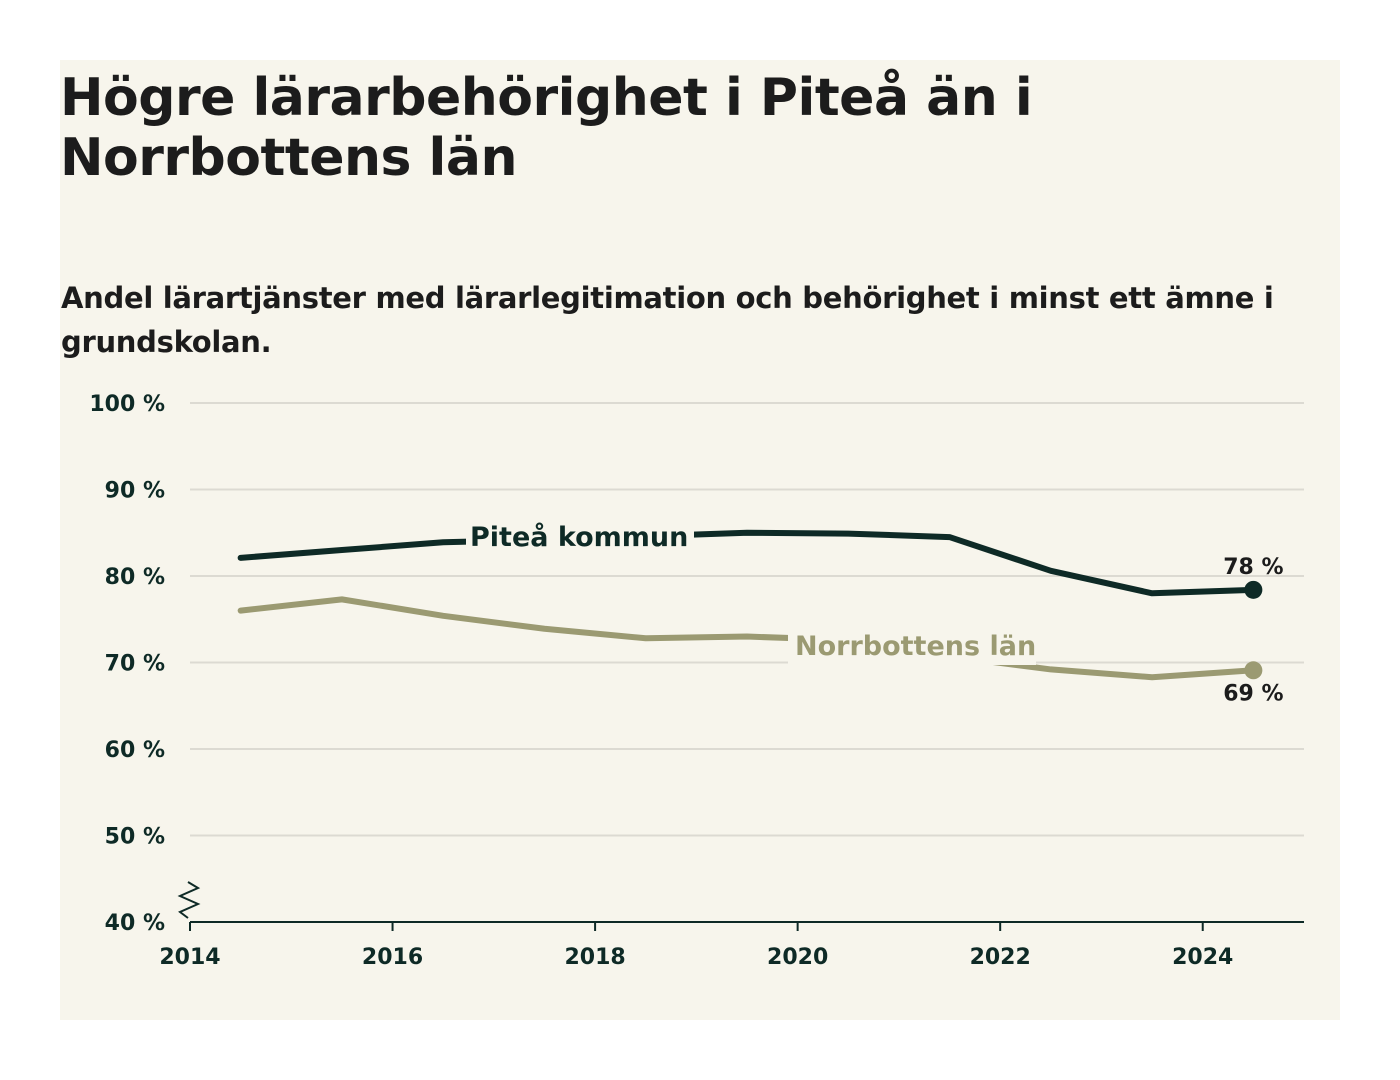 The image size is (1400, 1080). I want to click on series-lines: Piteå kommun 78 % Norrbottens län 69 %, so click(760, 611).